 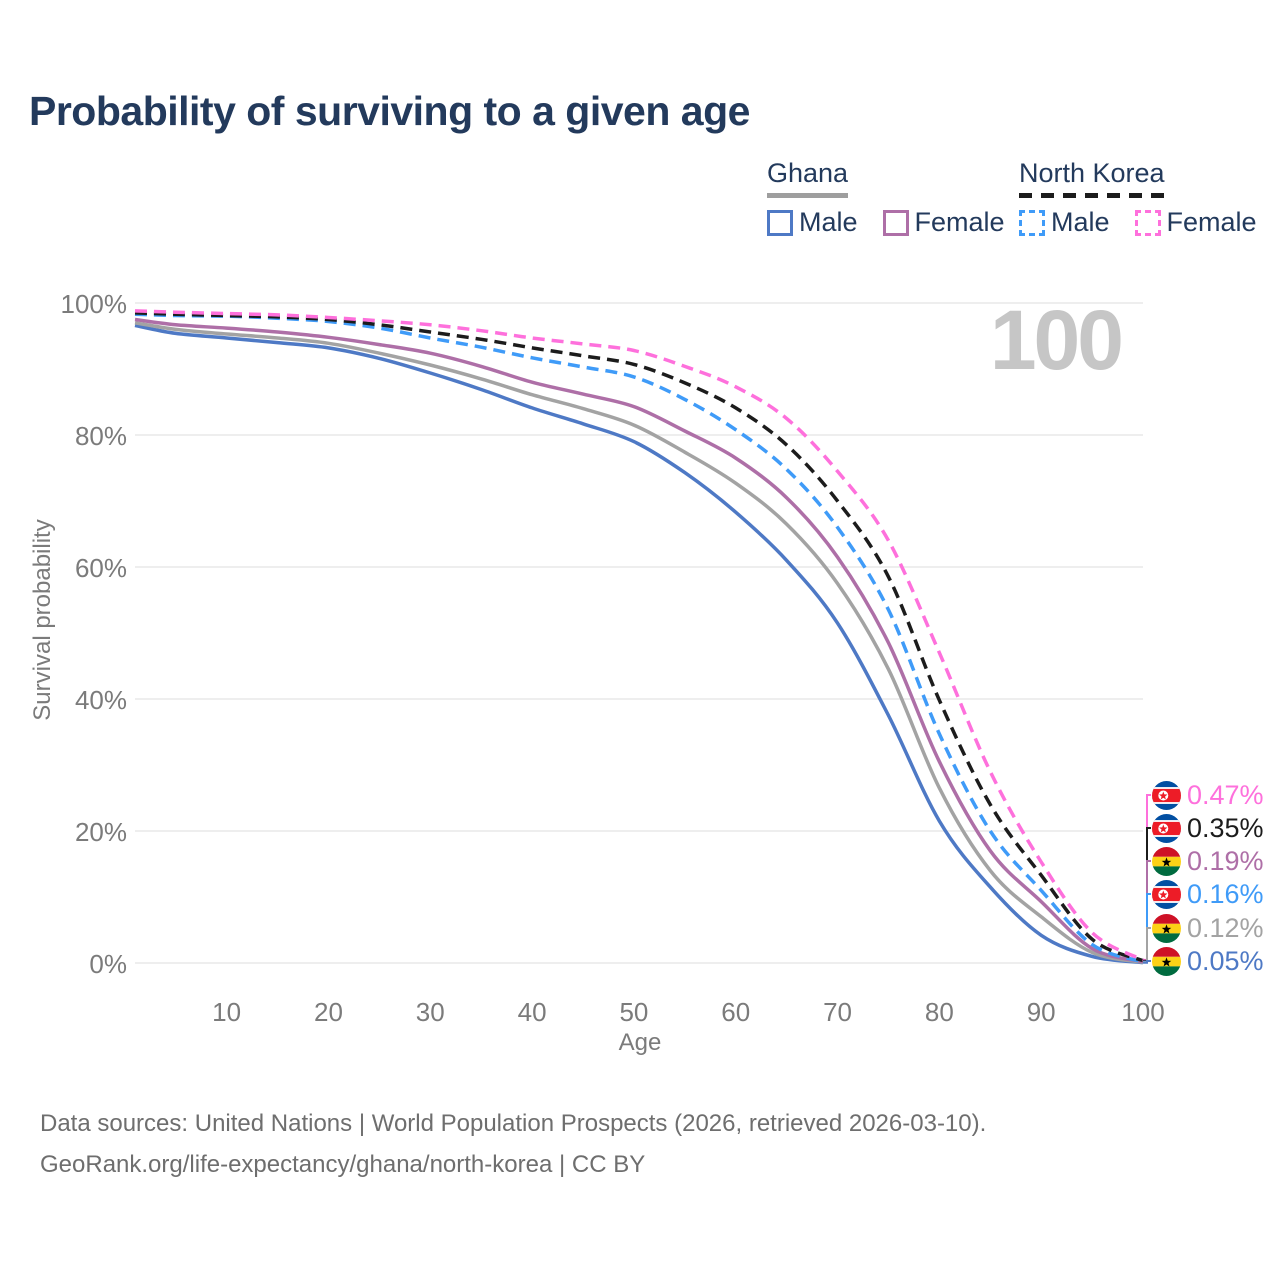 I want to click on north-korea-dashed-line-sample, so click(x=1092, y=195).